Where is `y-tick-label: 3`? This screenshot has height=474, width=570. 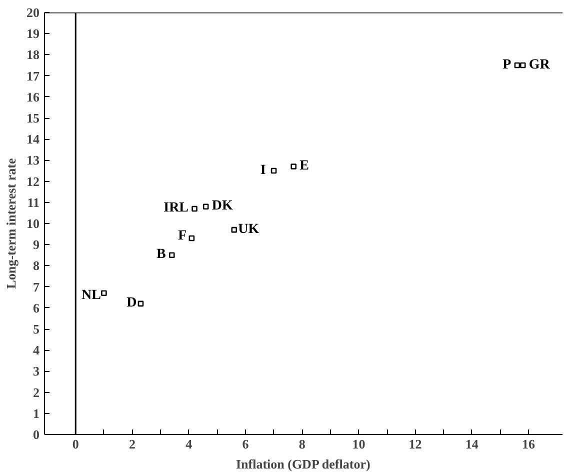
y-tick-label: 3 is located at coordinates (36, 371).